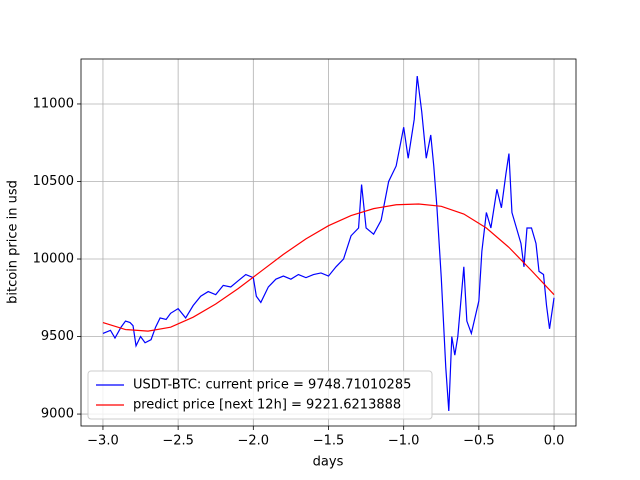 Image resolution: width=640 pixels, height=480 pixels. Describe the element at coordinates (328, 462) in the screenshot. I see `x-axis-label: days` at that location.